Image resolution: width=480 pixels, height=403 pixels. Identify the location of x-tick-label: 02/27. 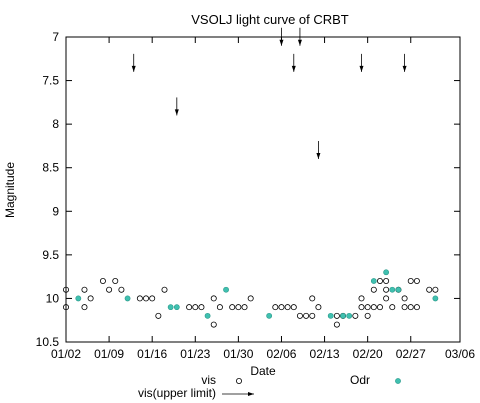
(411, 354).